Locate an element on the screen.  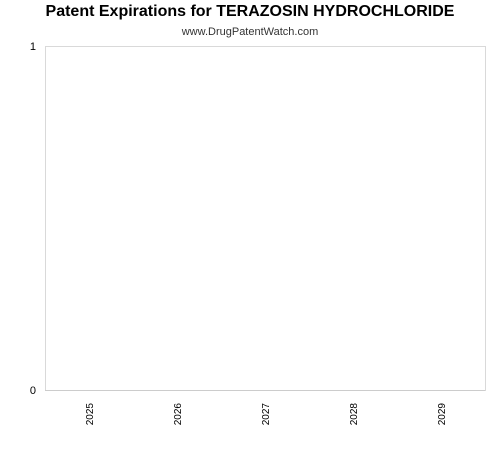
x-axis: 2025 2026 2027 2028 2029 is located at coordinates (266, 414).